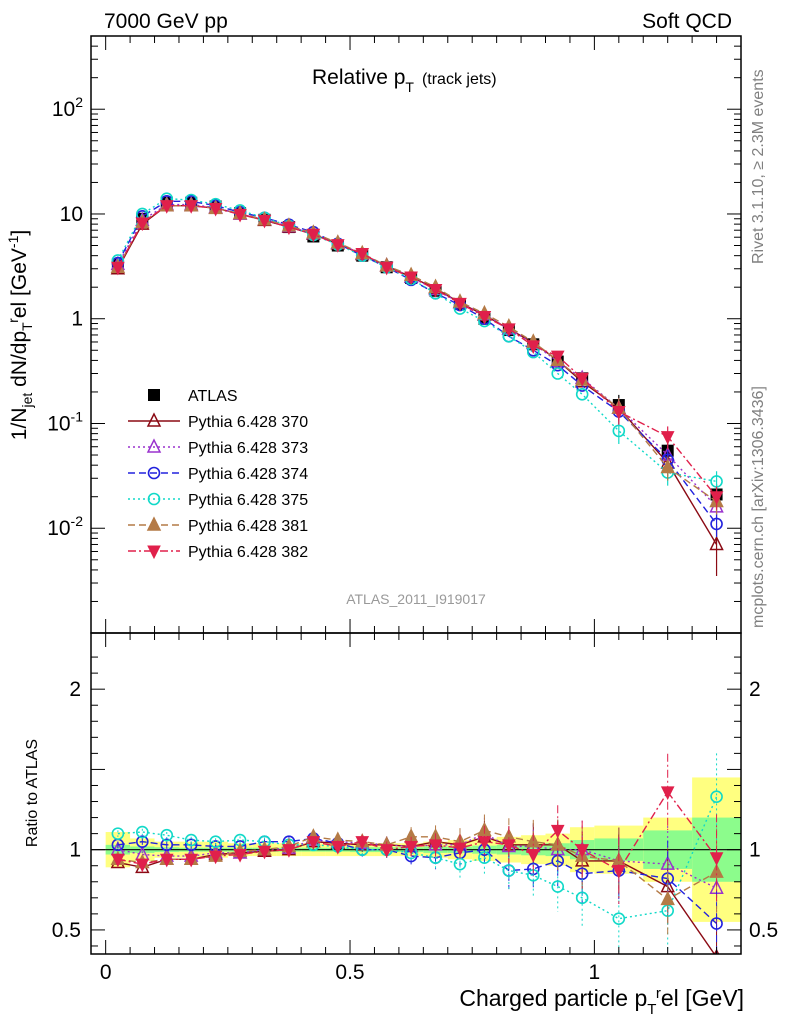 This screenshot has width=786, height=1024. What do you see at coordinates (248, 448) in the screenshot?
I see `legend-label: Pythia 6.428 373` at bounding box center [248, 448].